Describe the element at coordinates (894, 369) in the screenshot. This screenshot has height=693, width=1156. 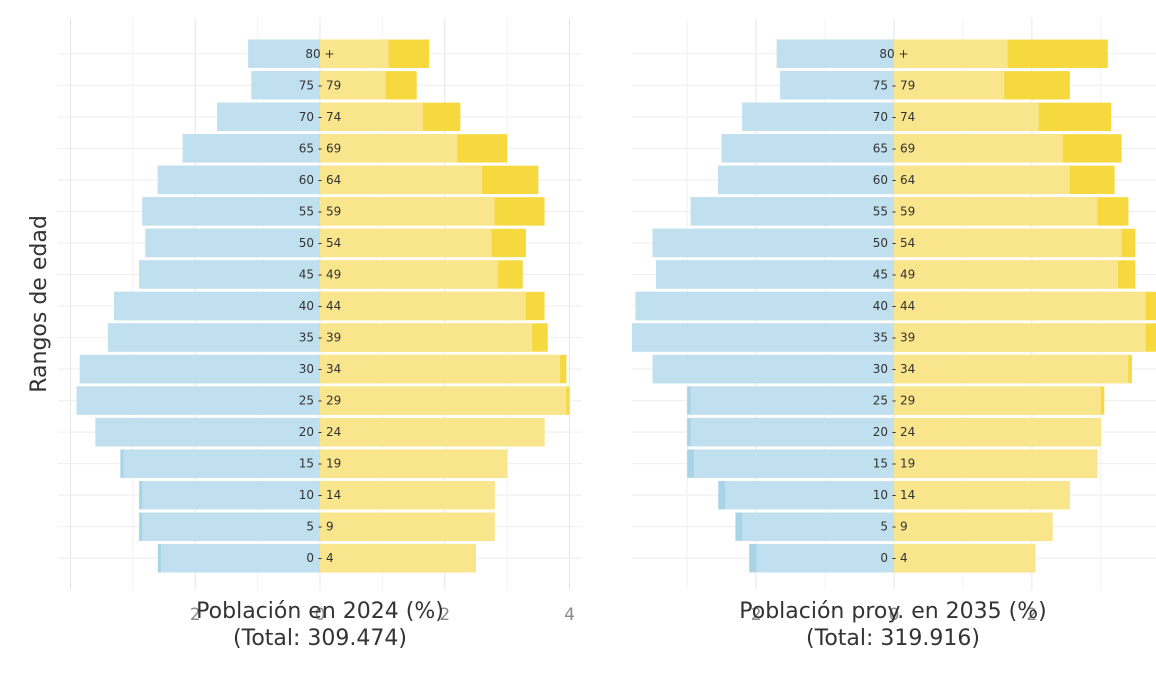
I see `age-group-label: 30 - 34` at that location.